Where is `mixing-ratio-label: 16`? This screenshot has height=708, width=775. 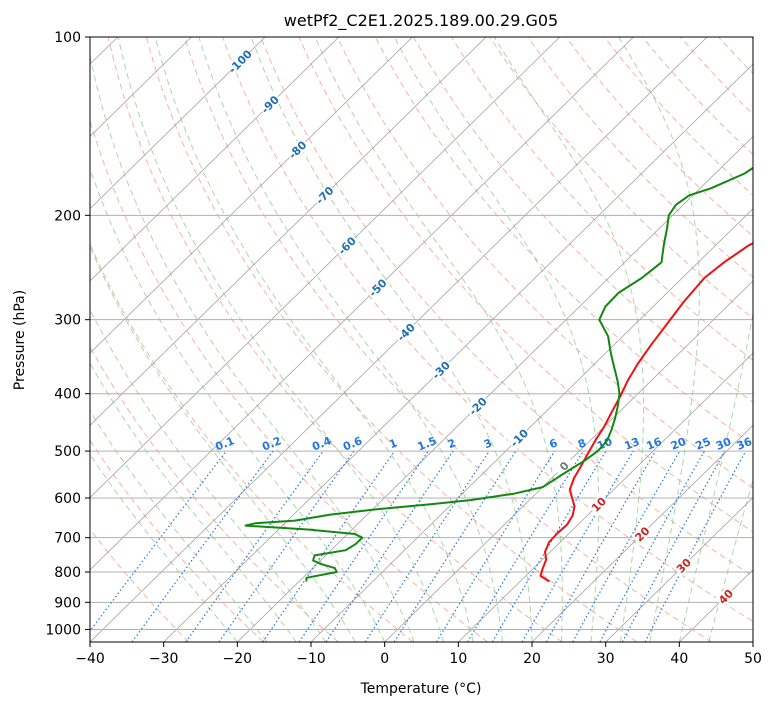
mixing-ratio-label: 16 is located at coordinates (654, 444).